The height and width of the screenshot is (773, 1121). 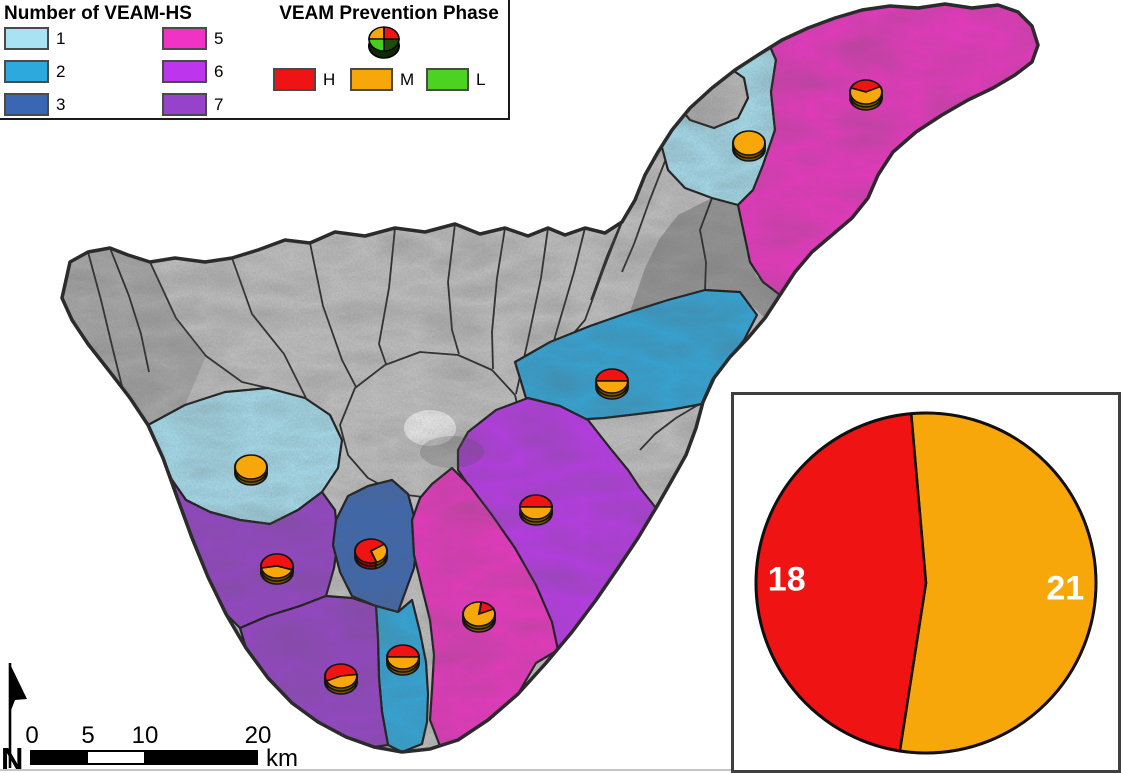 What do you see at coordinates (12, 757) in the screenshot?
I see `north-arrow-label: N` at bounding box center [12, 757].